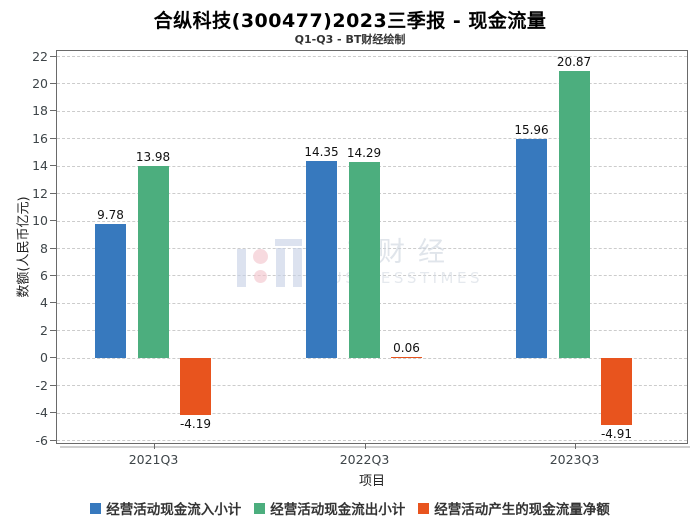  Describe the element at coordinates (531, 248) in the screenshot. I see `bar-2023Q3-s0` at that location.